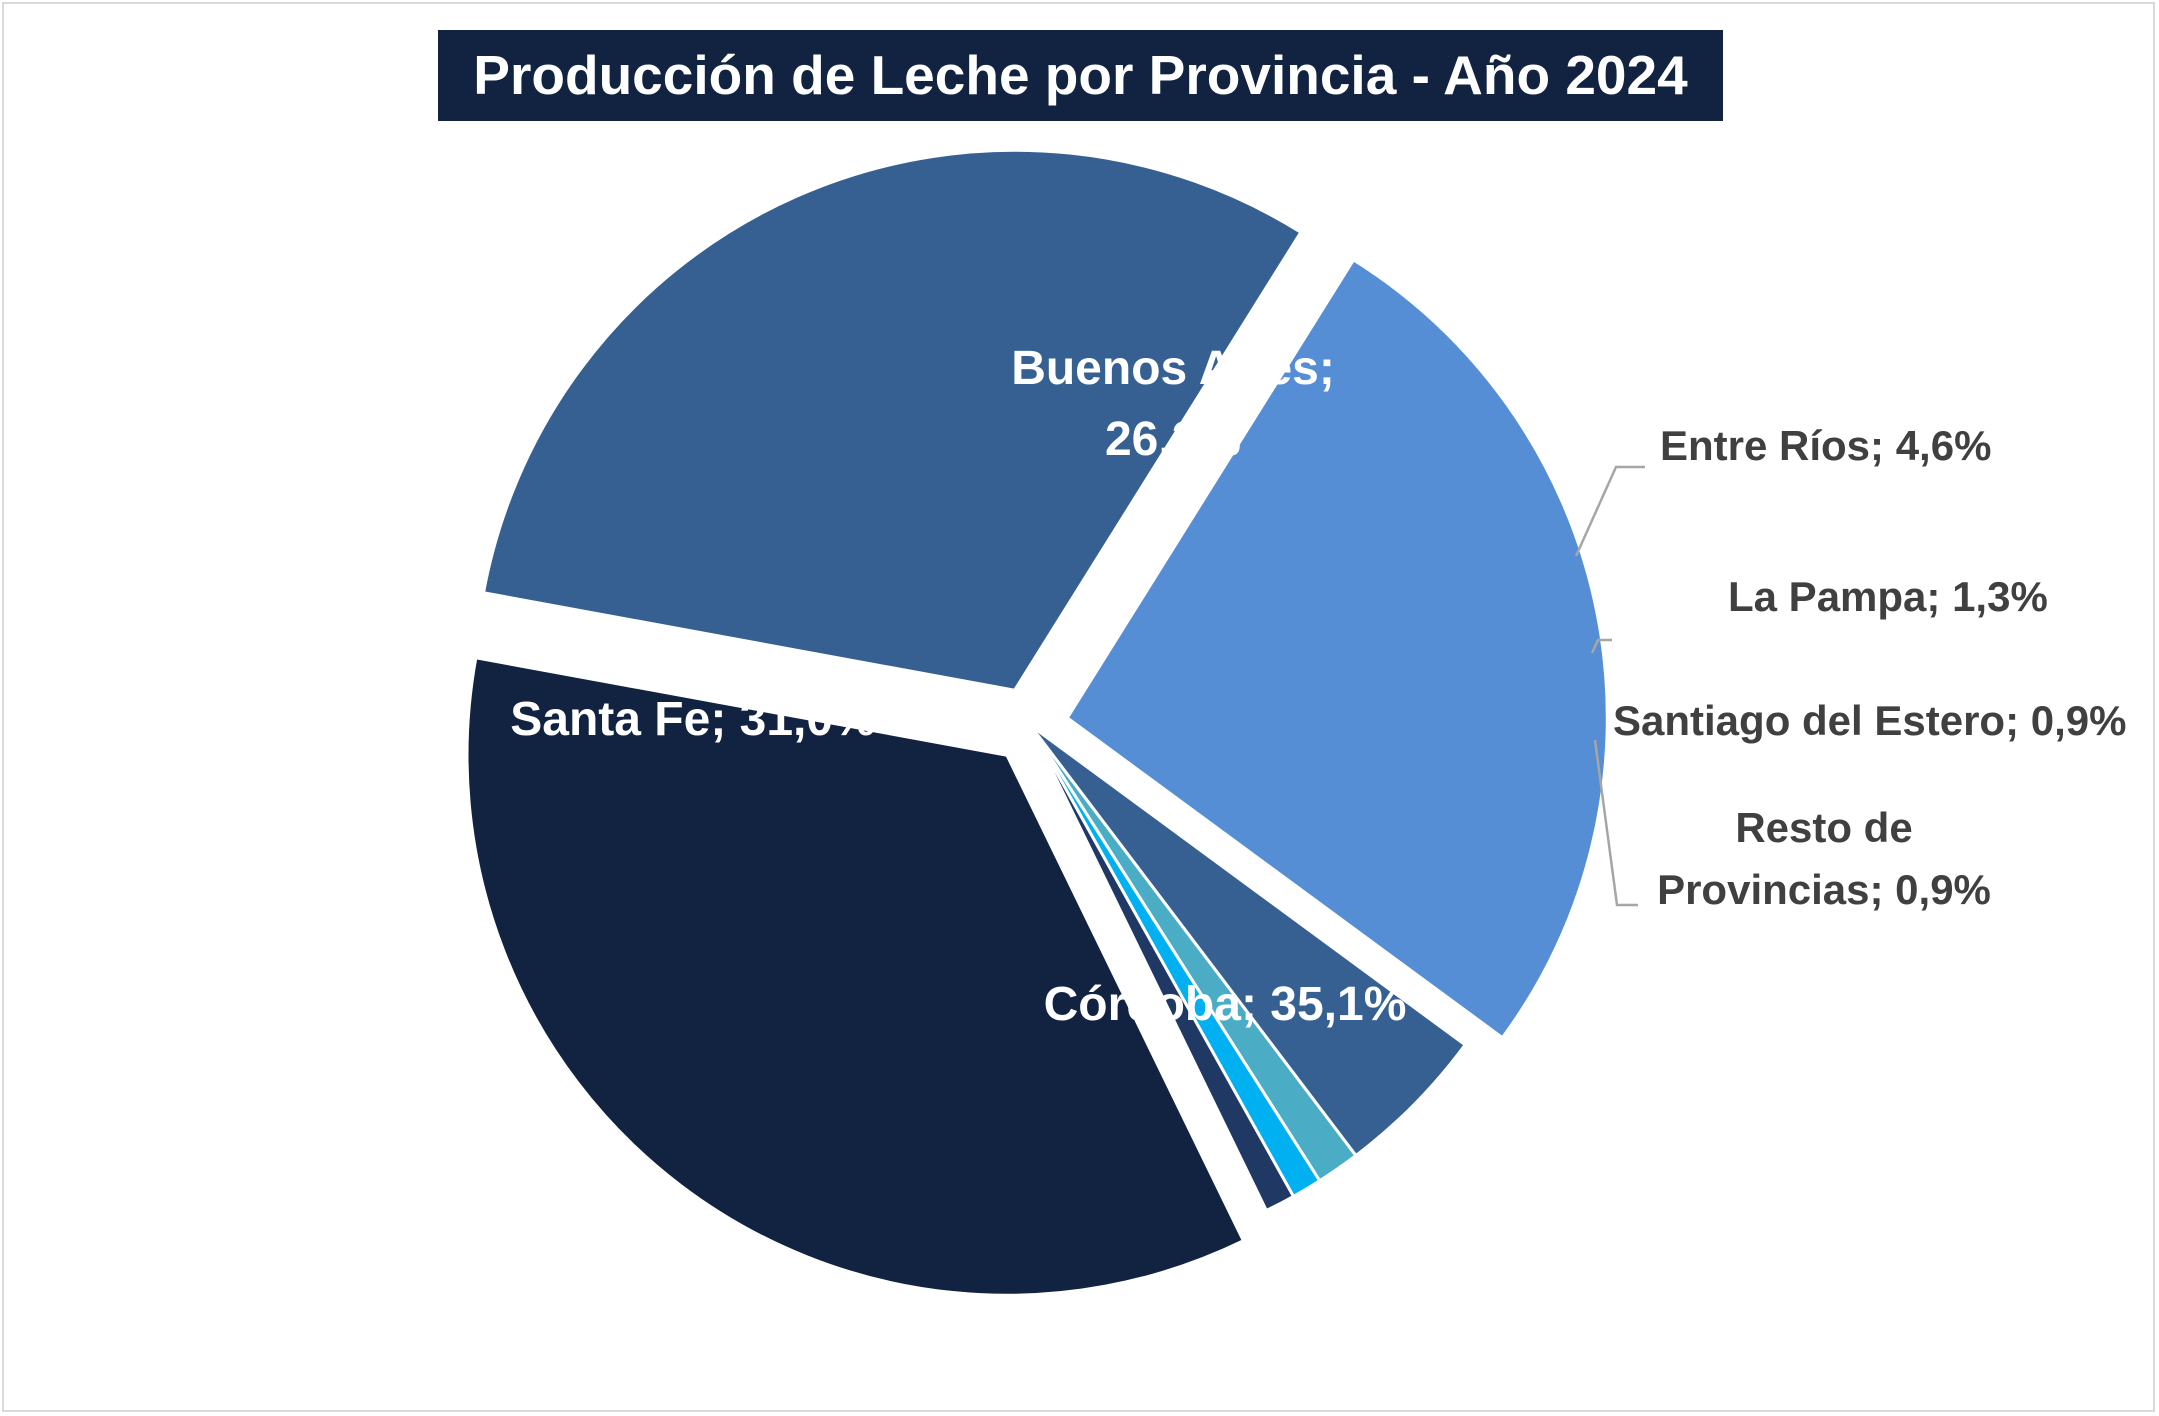  Describe the element at coordinates (1601, 646) in the screenshot. I see `leader-line-la-pampa` at that location.